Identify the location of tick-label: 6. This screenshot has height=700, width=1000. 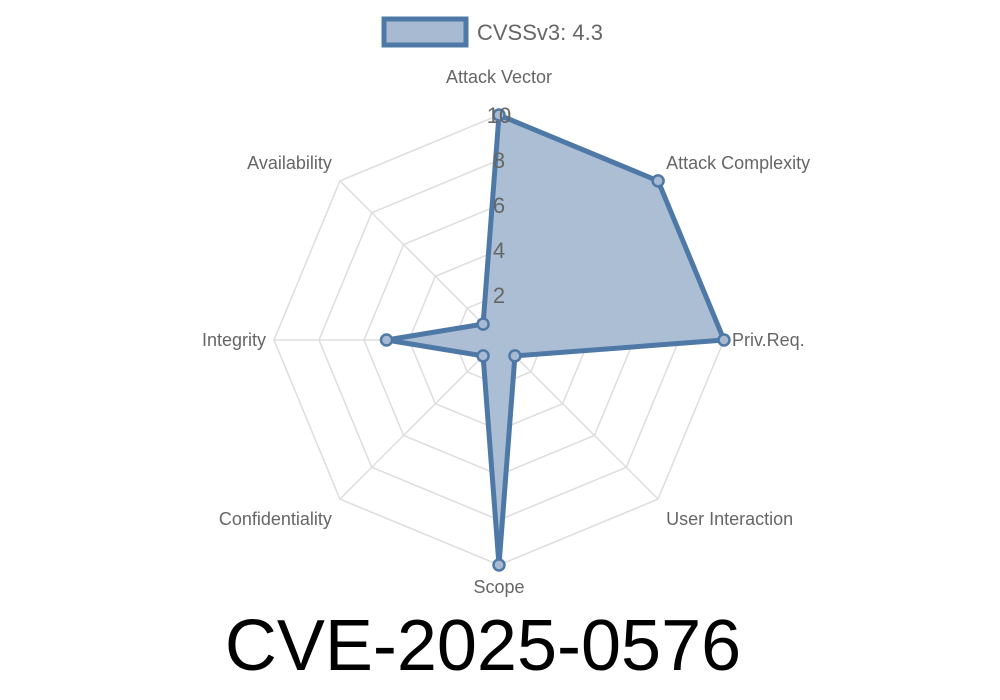
(499, 205).